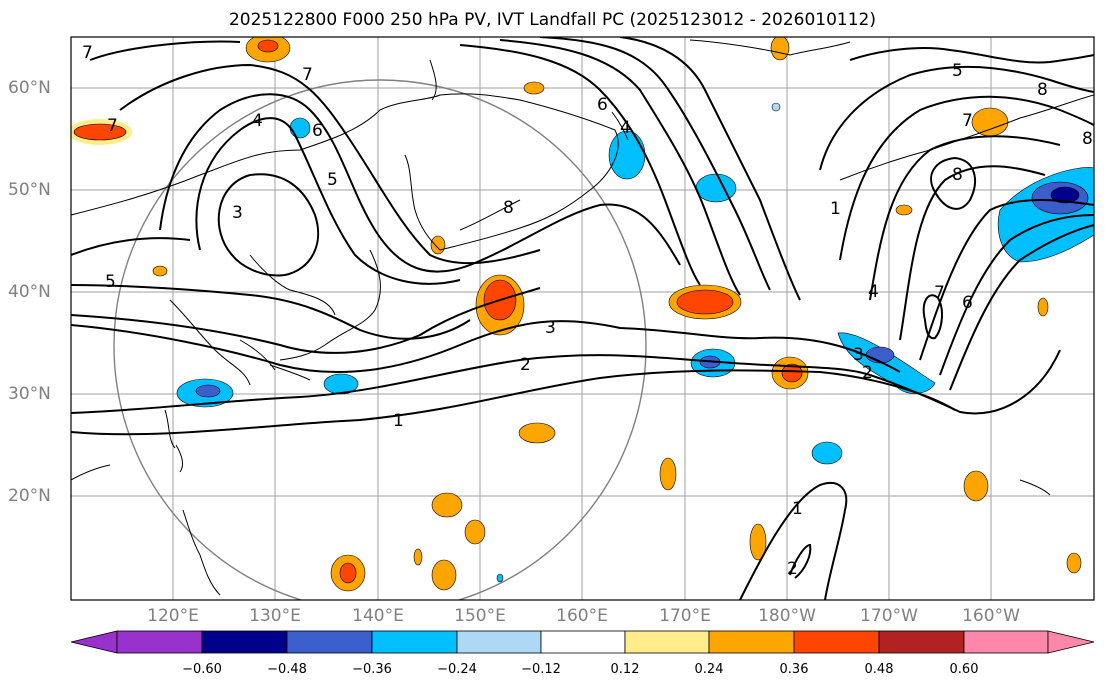 The width and height of the screenshot is (1105, 692). What do you see at coordinates (625, 669) in the screenshot?
I see `colorbar-tick: 0.12` at bounding box center [625, 669].